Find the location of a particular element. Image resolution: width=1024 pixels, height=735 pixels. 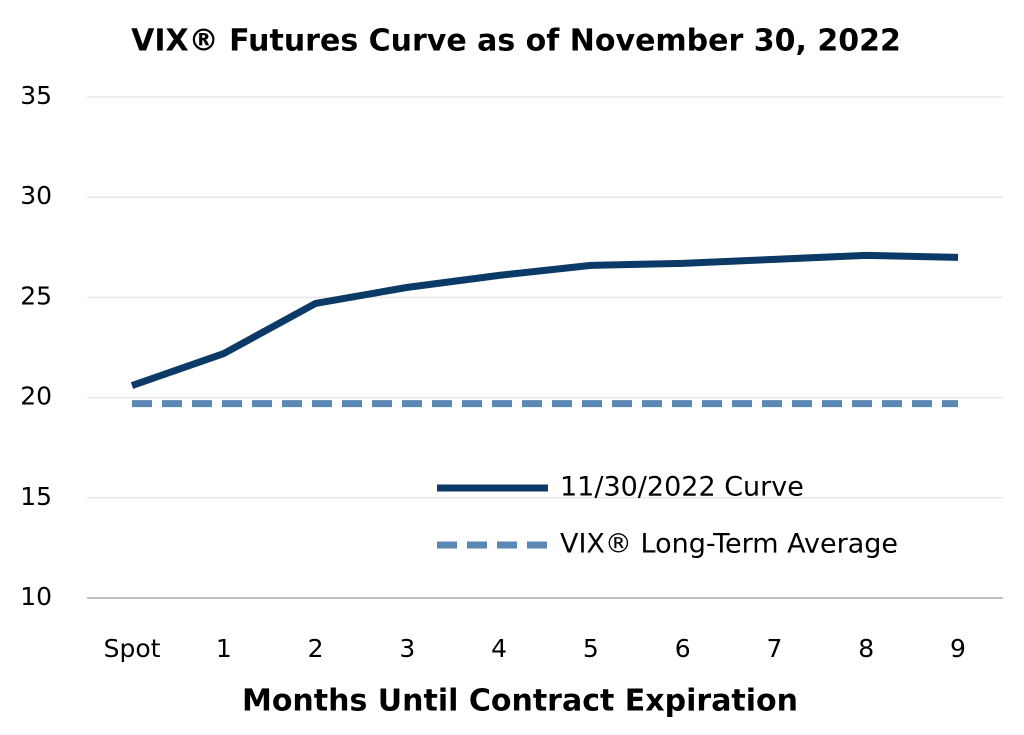

x-tick-label: 2 is located at coordinates (316, 648).